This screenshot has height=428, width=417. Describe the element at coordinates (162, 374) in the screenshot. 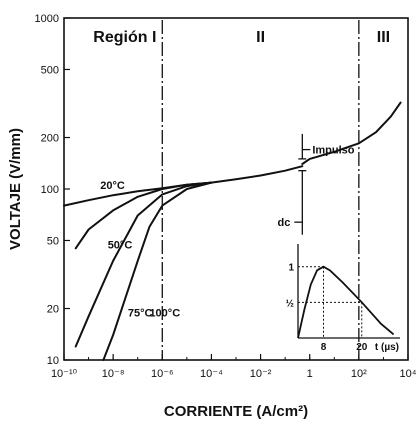

I see `x-tick-label: 10⁻⁶` at that location.